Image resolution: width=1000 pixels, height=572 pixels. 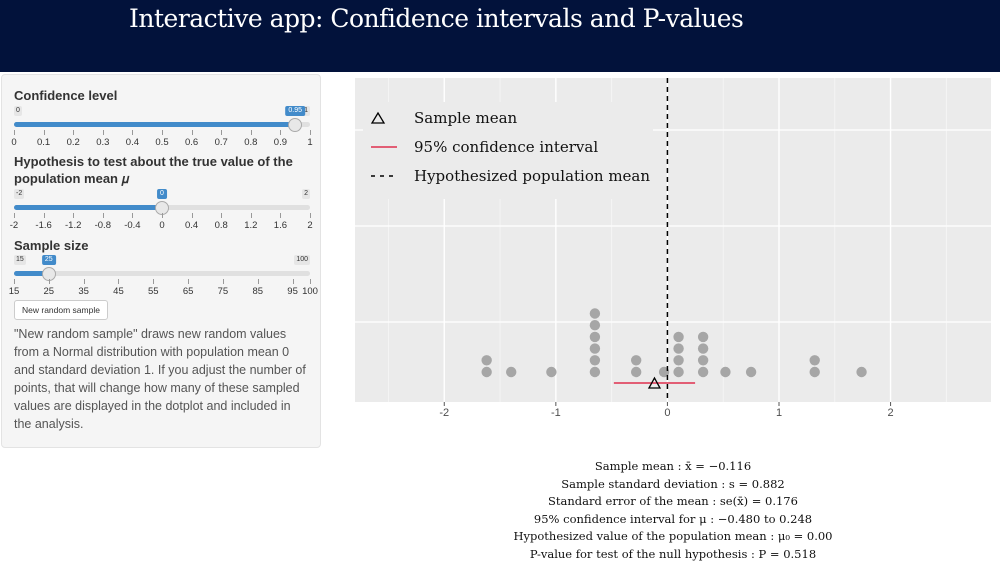 I want to click on slider-ticks: 15 25 35 45 55 65 75 85 95 100, so click(x=163, y=289).